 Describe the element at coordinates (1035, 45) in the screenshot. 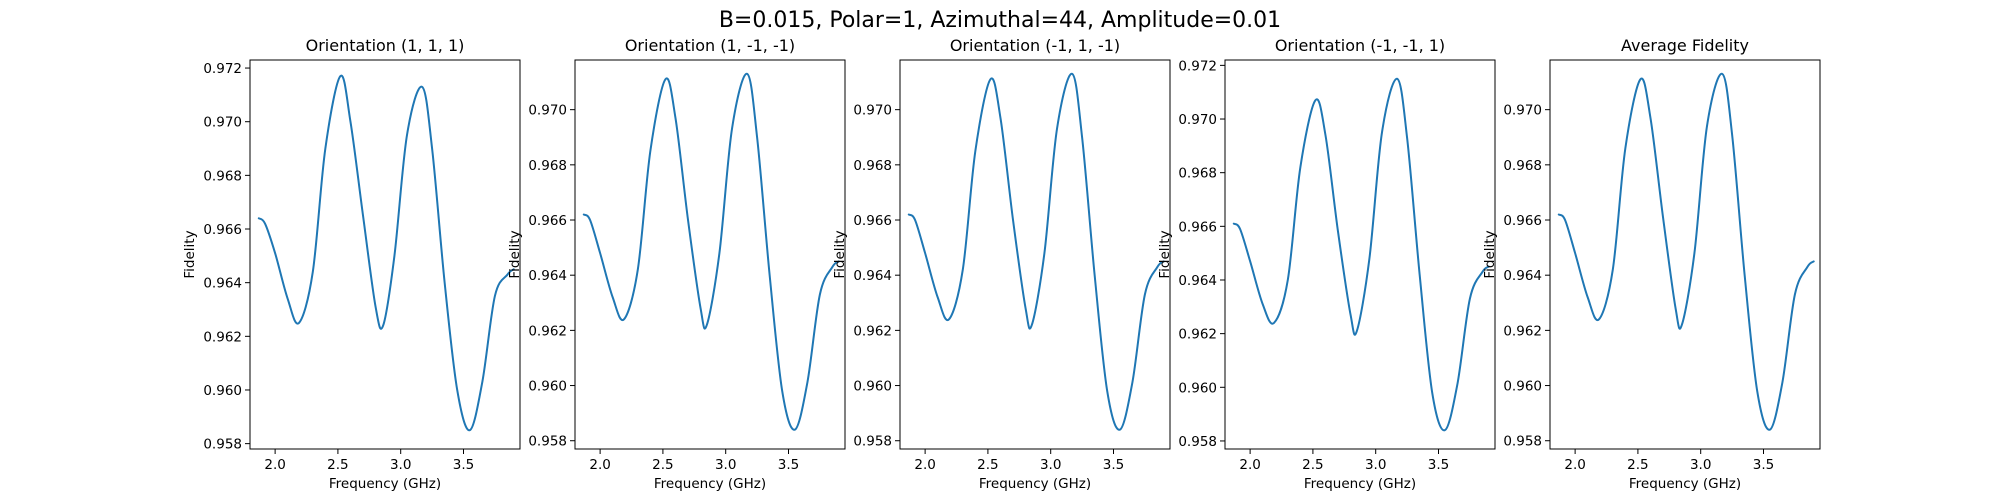

I see `subplot-title: Orientation (-1, 1, -1)` at that location.